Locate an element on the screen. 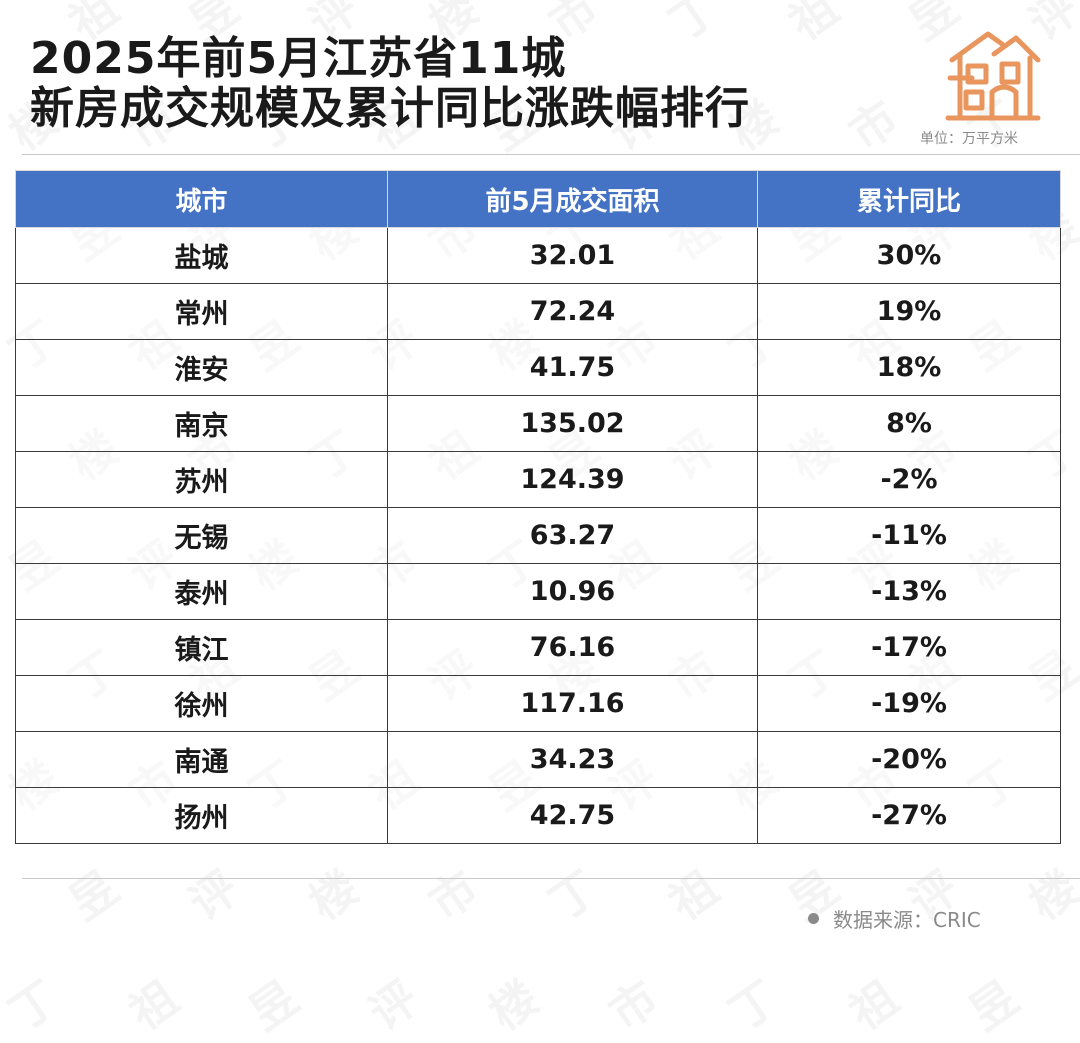 This screenshot has width=1080, height=1043. cell-yoy: -19% is located at coordinates (909, 703).